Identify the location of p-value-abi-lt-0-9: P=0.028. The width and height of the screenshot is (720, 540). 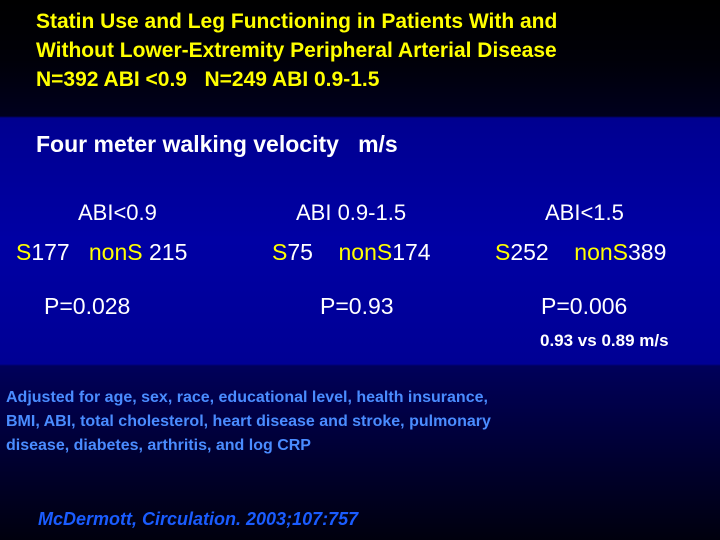
(87, 306).